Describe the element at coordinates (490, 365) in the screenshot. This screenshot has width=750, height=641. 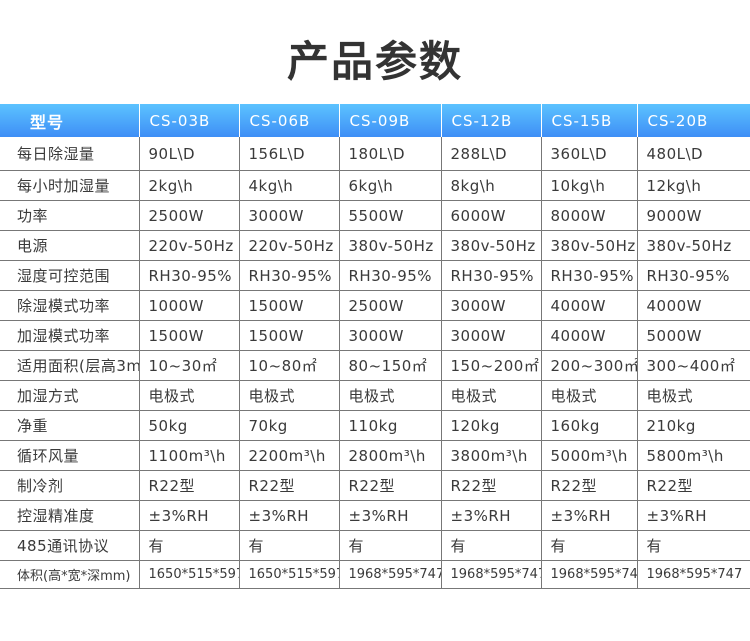
I see `spec-value: 150~200㎡` at that location.